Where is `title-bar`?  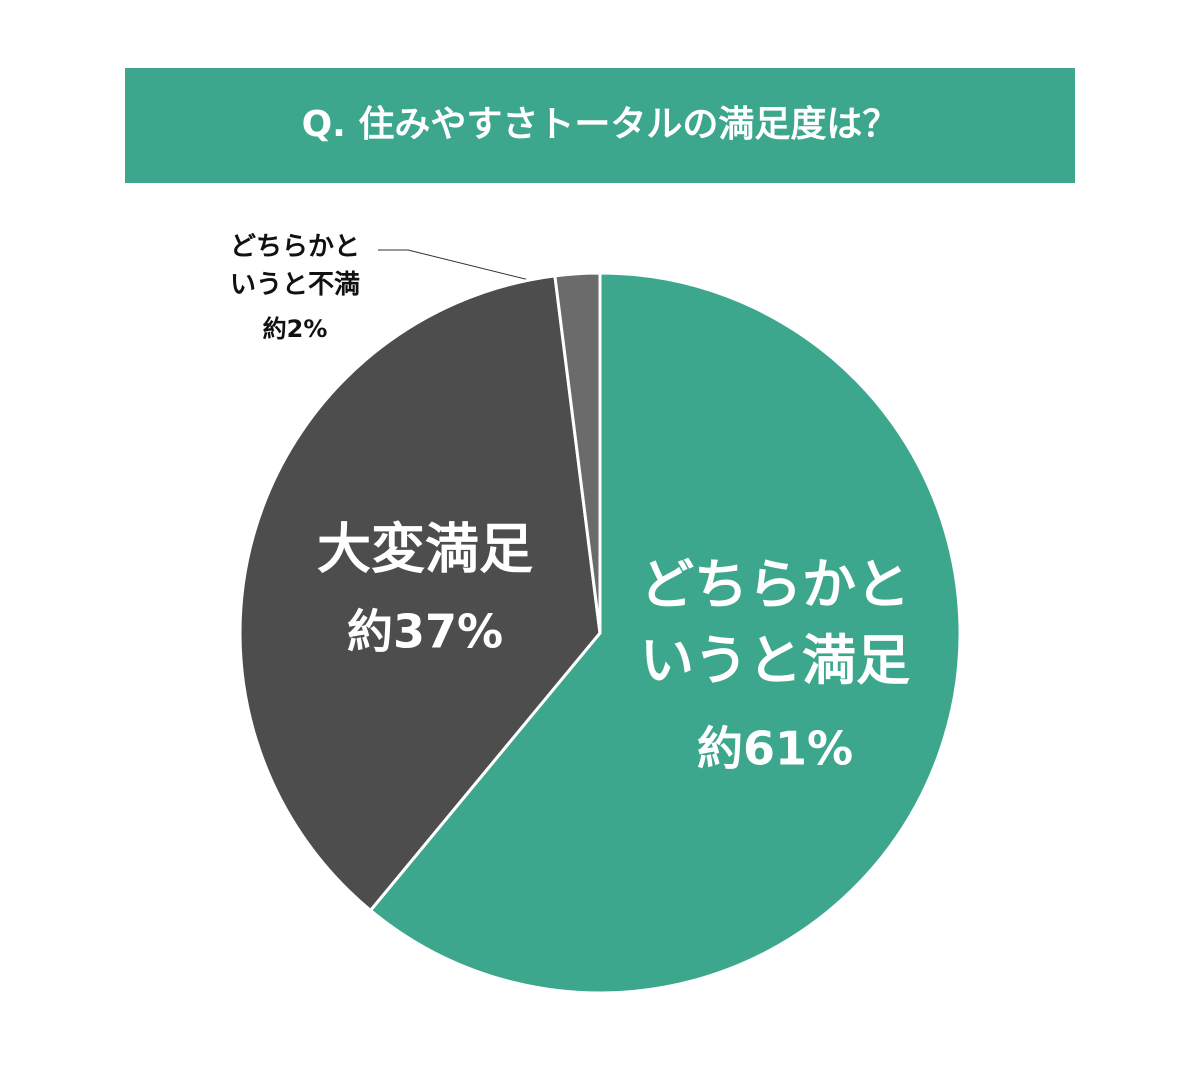
title-bar is located at coordinates (600, 125).